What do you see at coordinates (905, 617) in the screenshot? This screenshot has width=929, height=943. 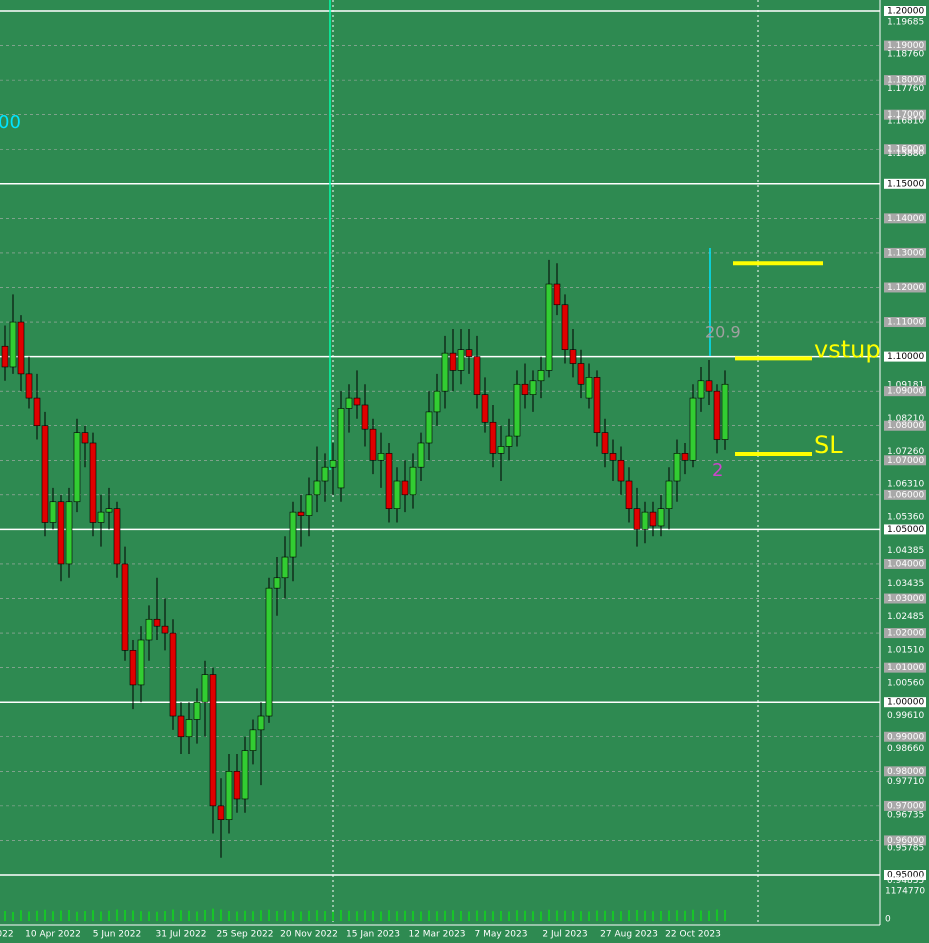 I see `y-tick-label: 1.02485` at bounding box center [905, 617].